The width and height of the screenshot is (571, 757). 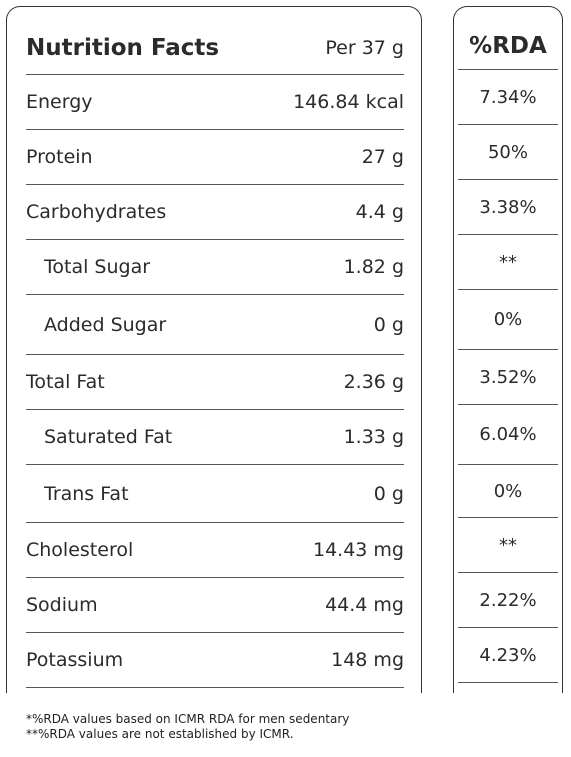 What do you see at coordinates (348, 102) in the screenshot?
I see `row-value: 146.84 kcal` at bounding box center [348, 102].